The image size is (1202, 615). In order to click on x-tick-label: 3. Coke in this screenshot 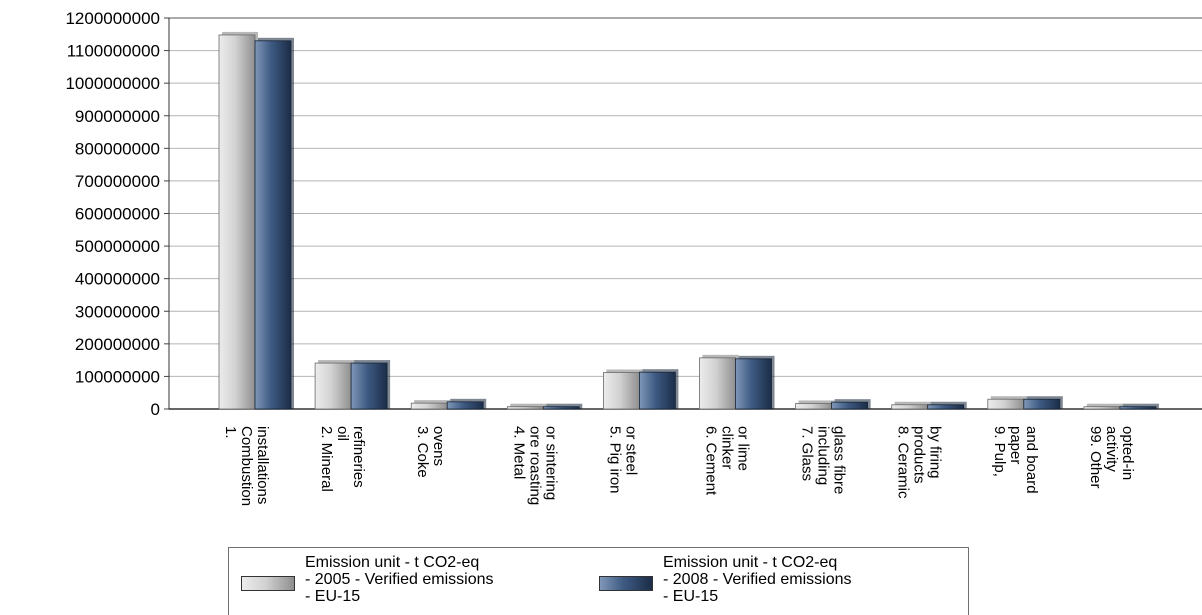, I will do `click(422, 452)`.